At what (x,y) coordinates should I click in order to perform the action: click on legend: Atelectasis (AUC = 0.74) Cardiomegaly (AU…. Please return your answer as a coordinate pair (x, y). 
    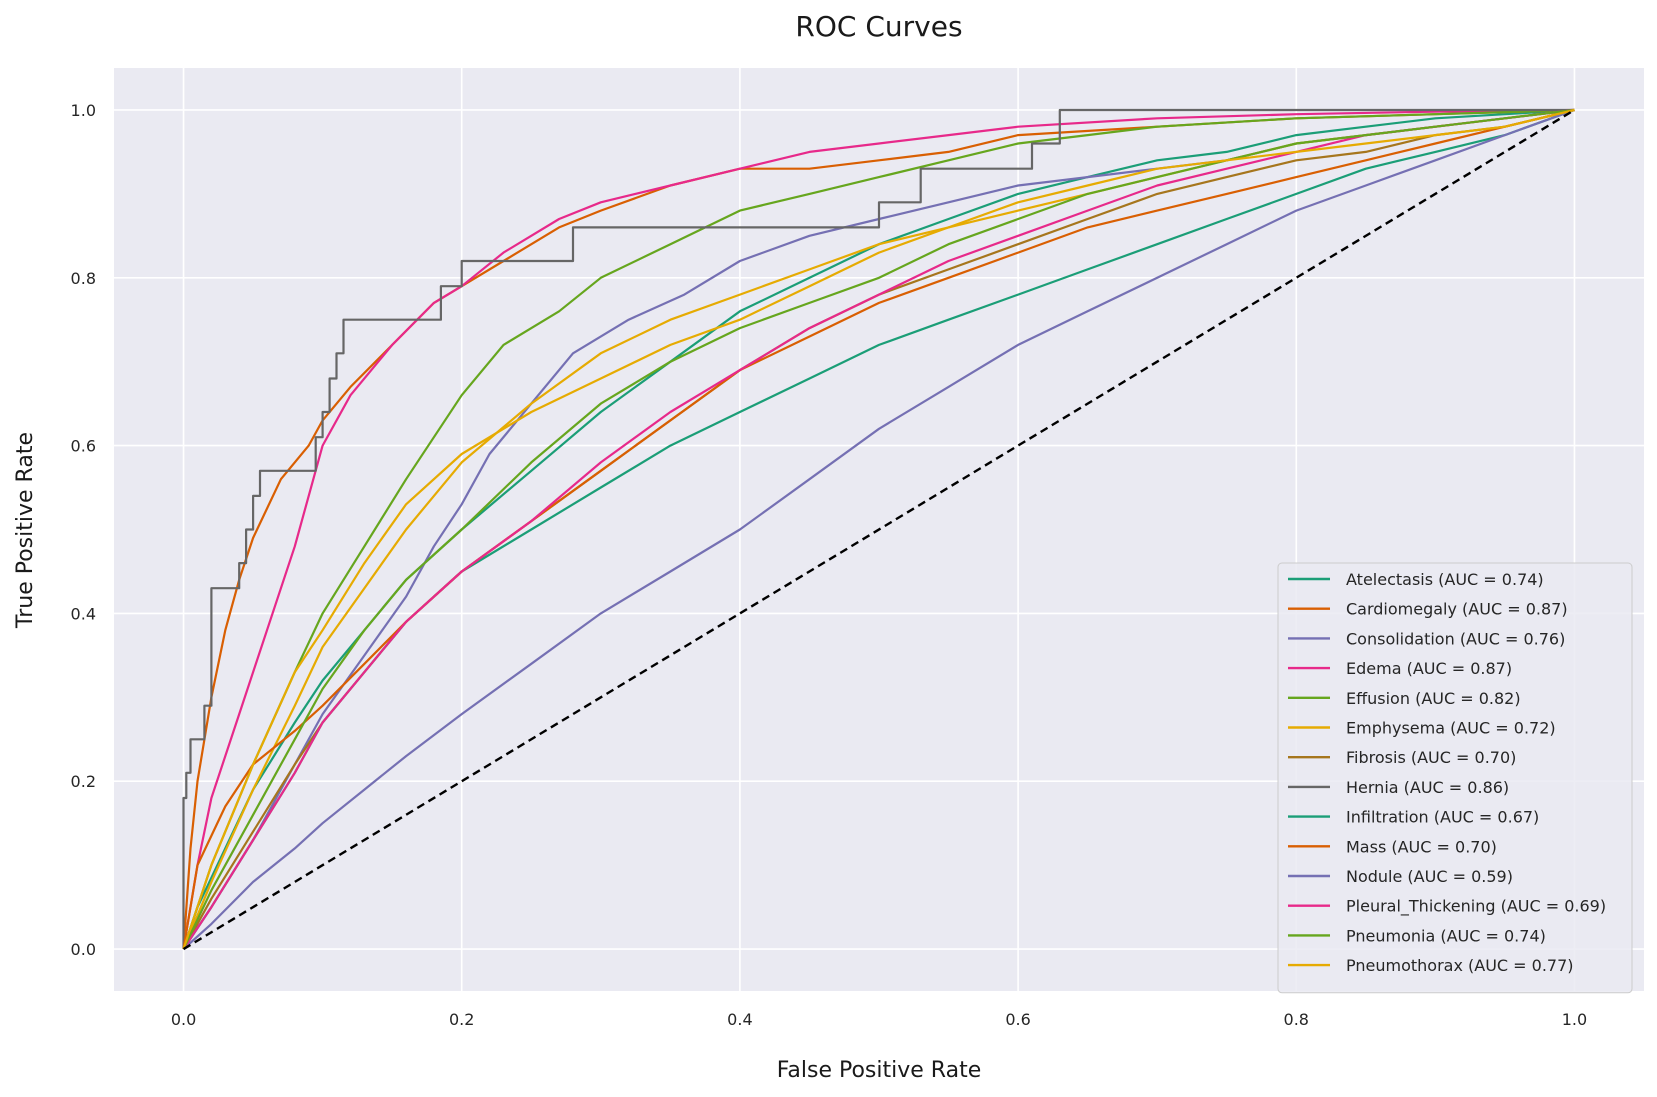
    Looking at the image, I should click on (1455, 778).